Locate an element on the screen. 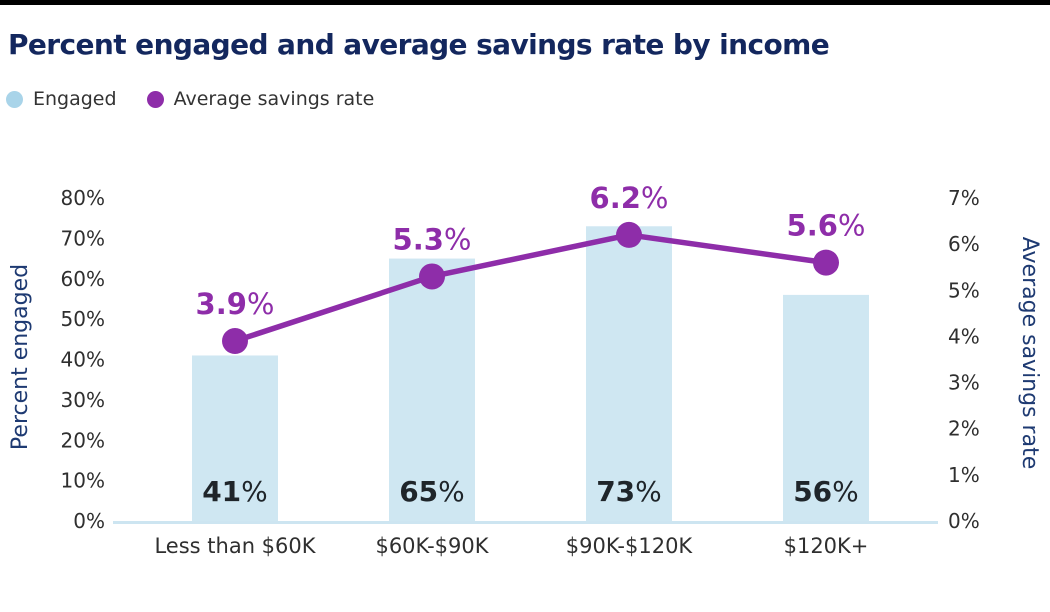  bar-value-label: 41% is located at coordinates (235, 491).